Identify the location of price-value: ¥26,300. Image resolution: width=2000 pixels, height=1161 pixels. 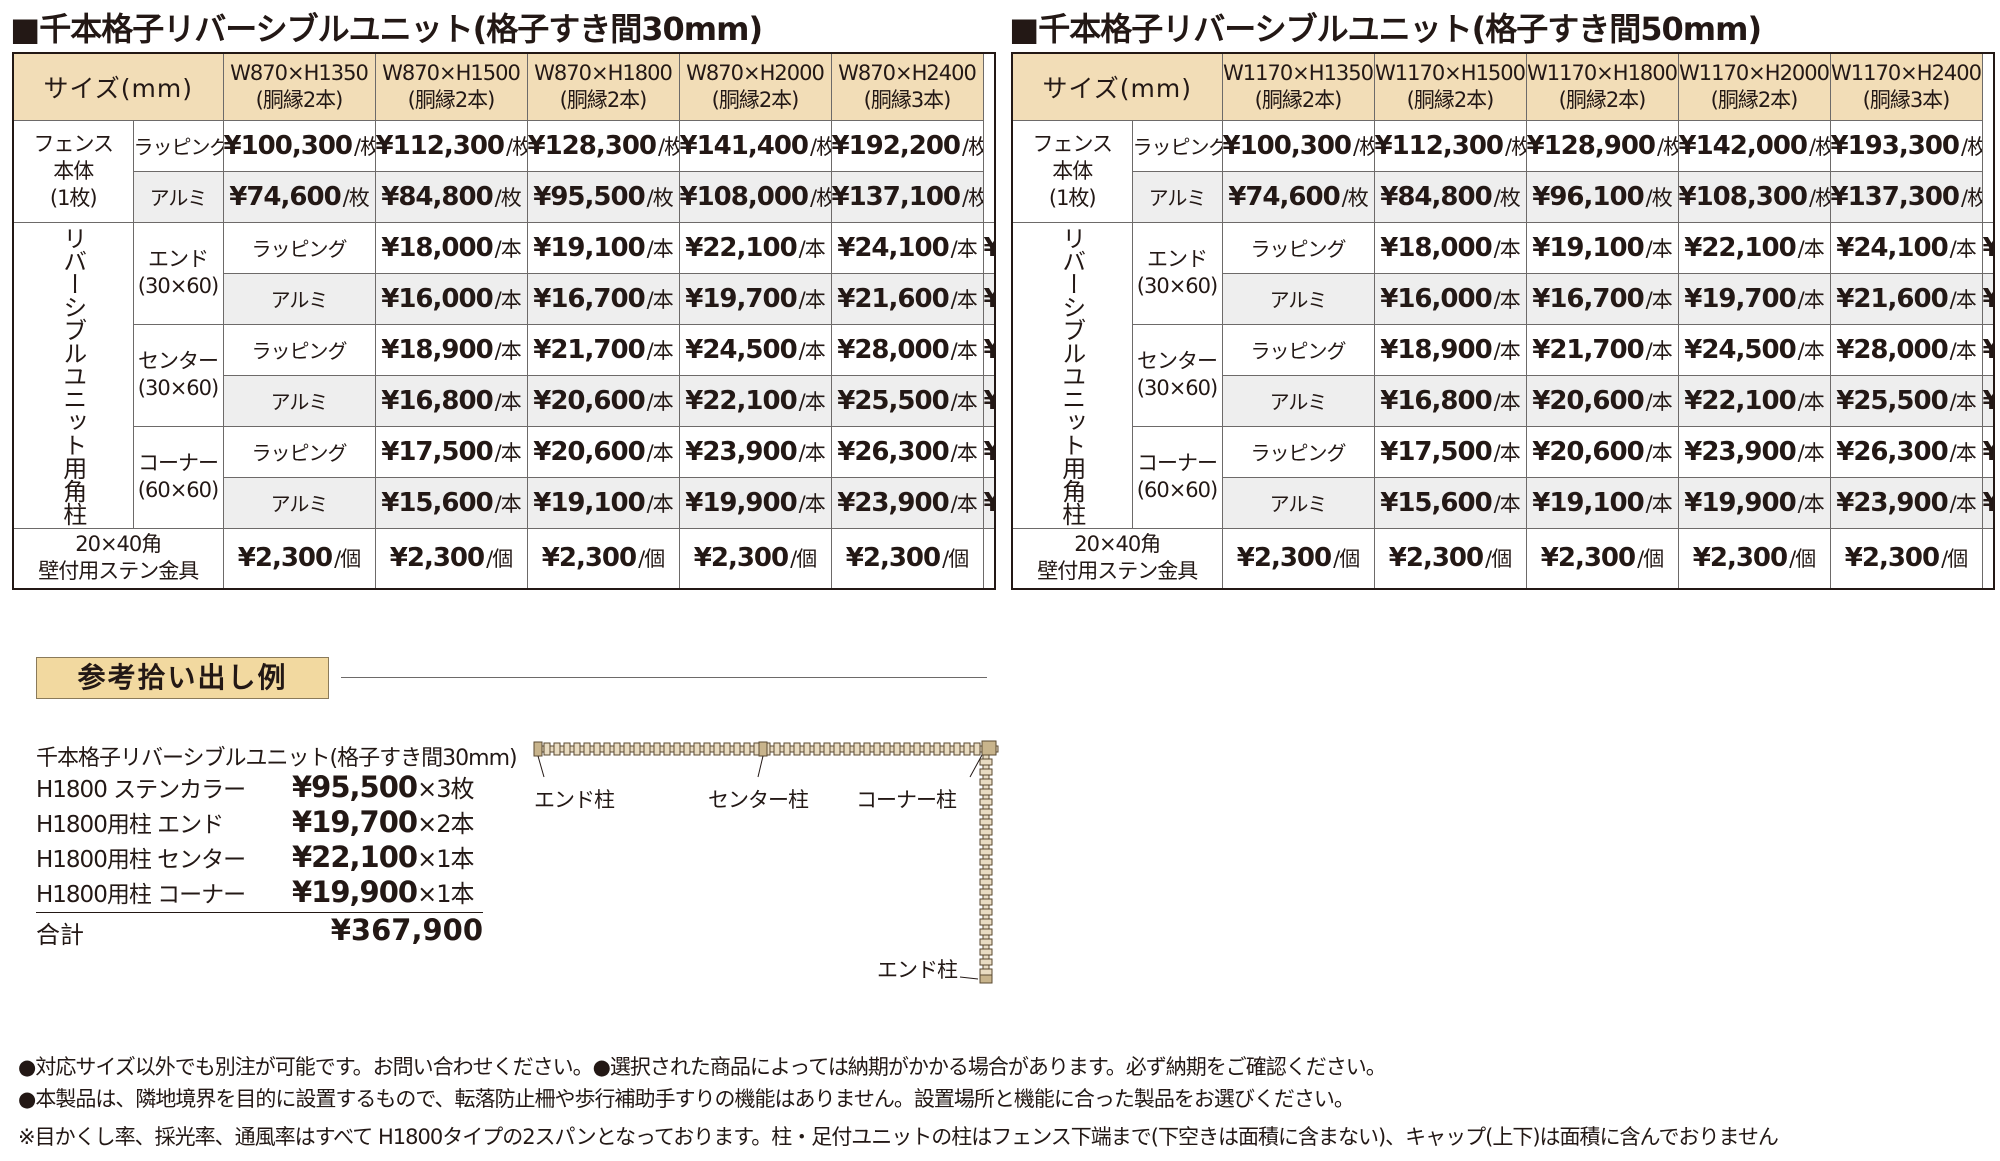
(989, 401).